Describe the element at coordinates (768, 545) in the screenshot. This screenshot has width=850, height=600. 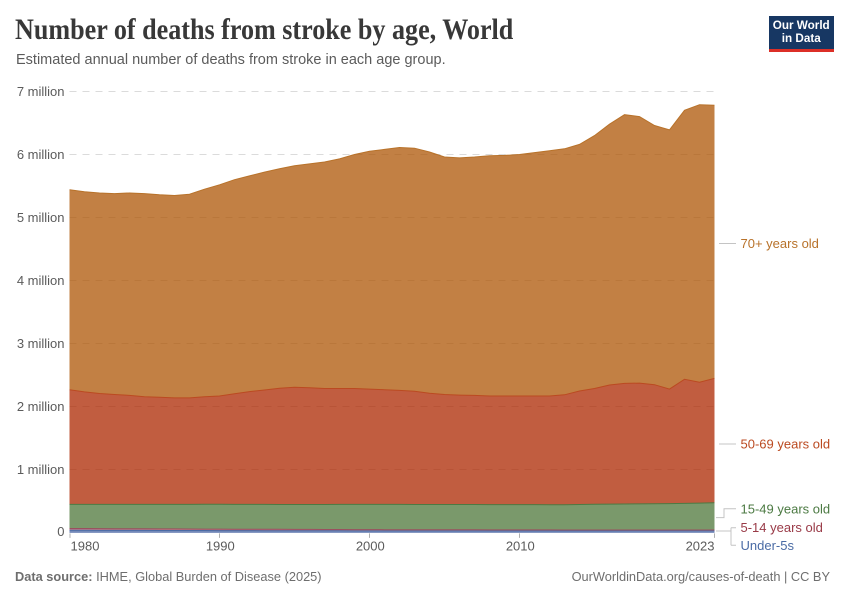
I see `svg-text: Under-5s` at that location.